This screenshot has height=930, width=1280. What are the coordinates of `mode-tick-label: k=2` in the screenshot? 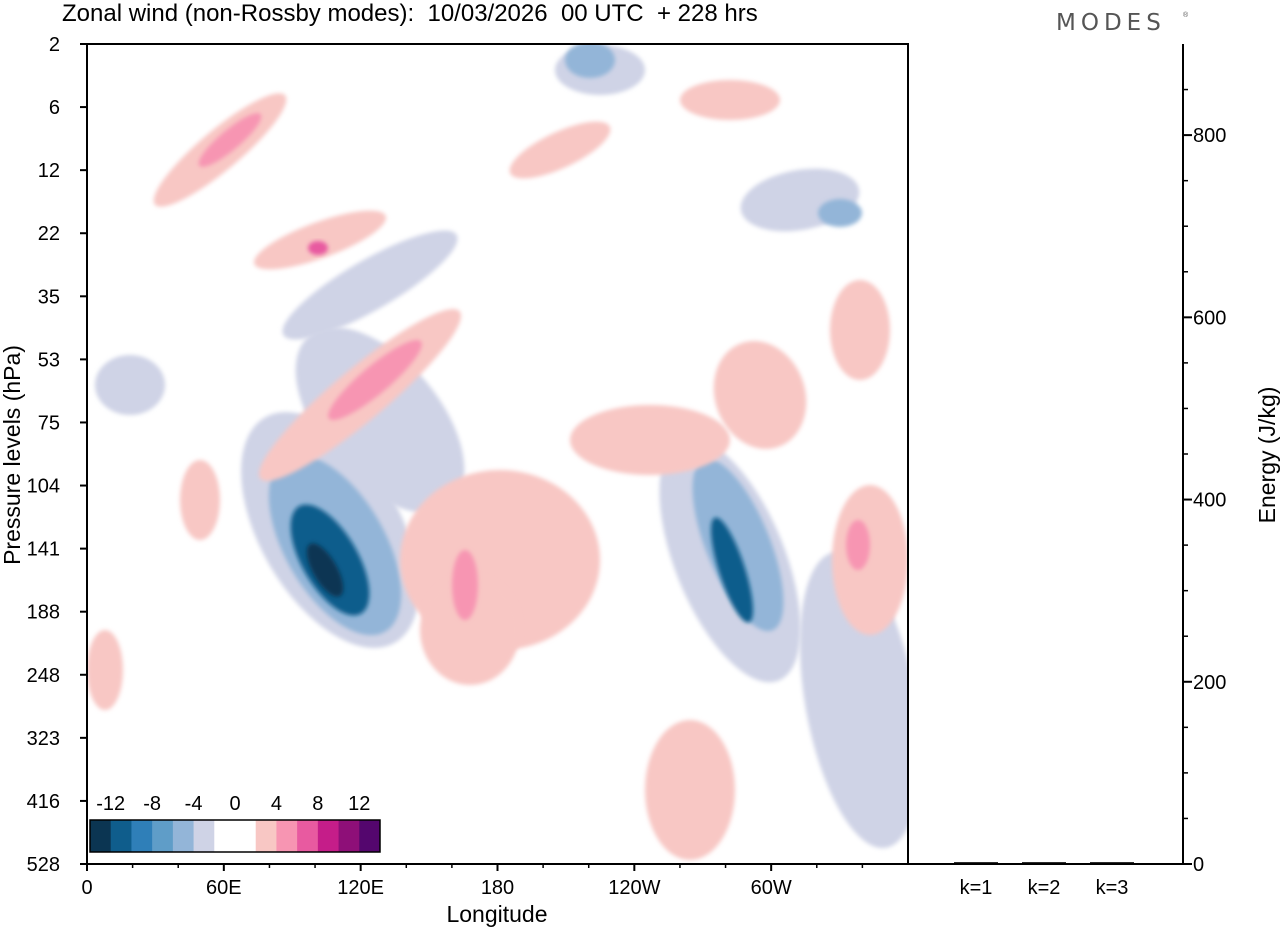 It's located at (1044, 888).